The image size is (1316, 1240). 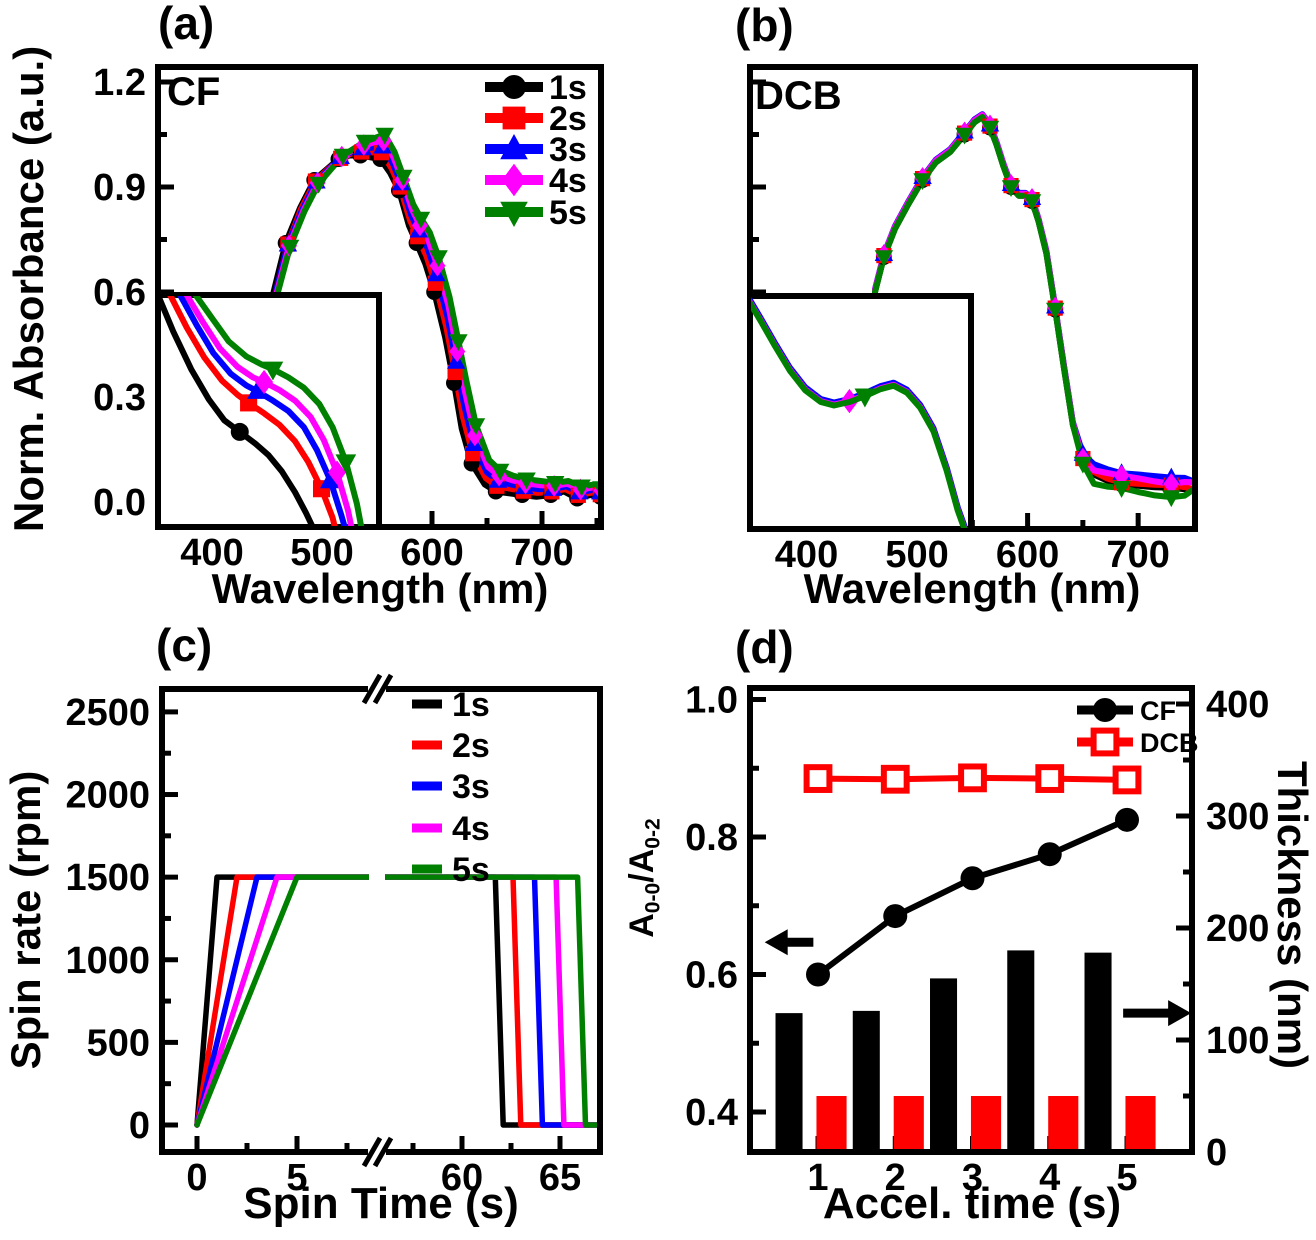 What do you see at coordinates (965, 1051) in the screenshot?
I see `panel-d-bars` at bounding box center [965, 1051].